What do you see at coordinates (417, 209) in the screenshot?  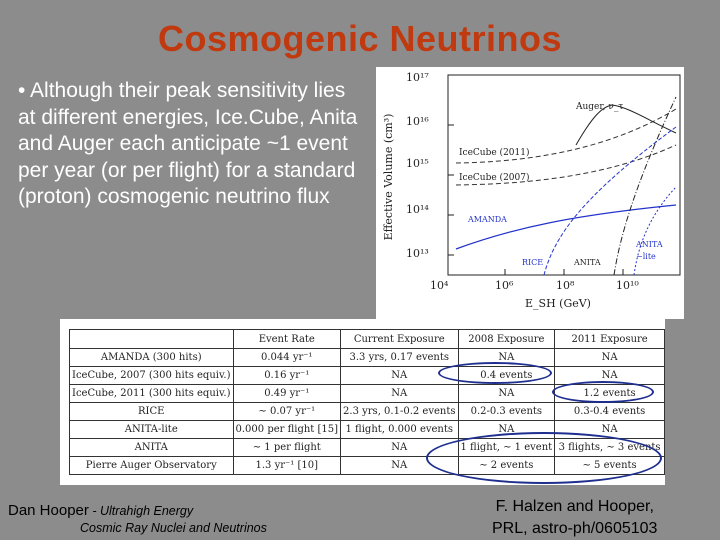 I see `y-tick-label: 10¹⁴` at bounding box center [417, 209].